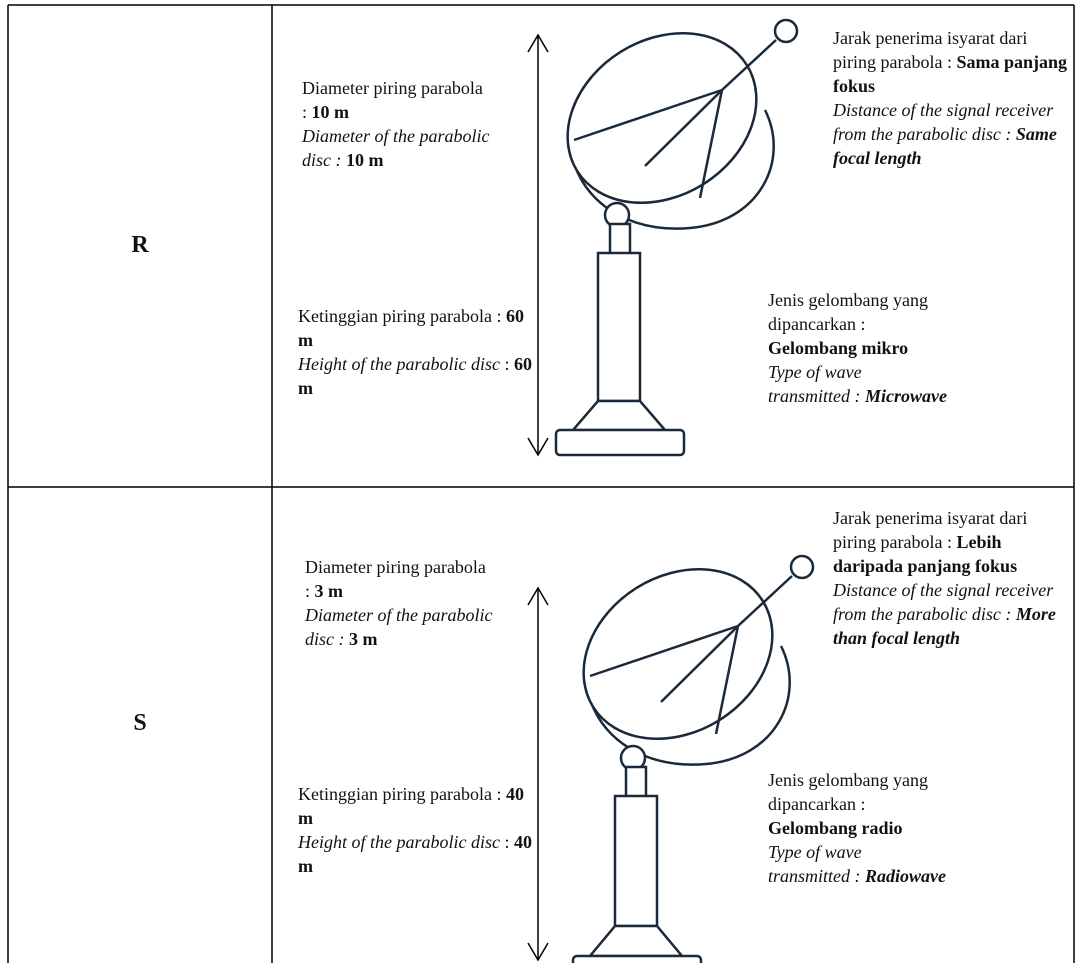 This screenshot has height=963, width=1081. I want to click on english-value: Microwave, so click(906, 396).